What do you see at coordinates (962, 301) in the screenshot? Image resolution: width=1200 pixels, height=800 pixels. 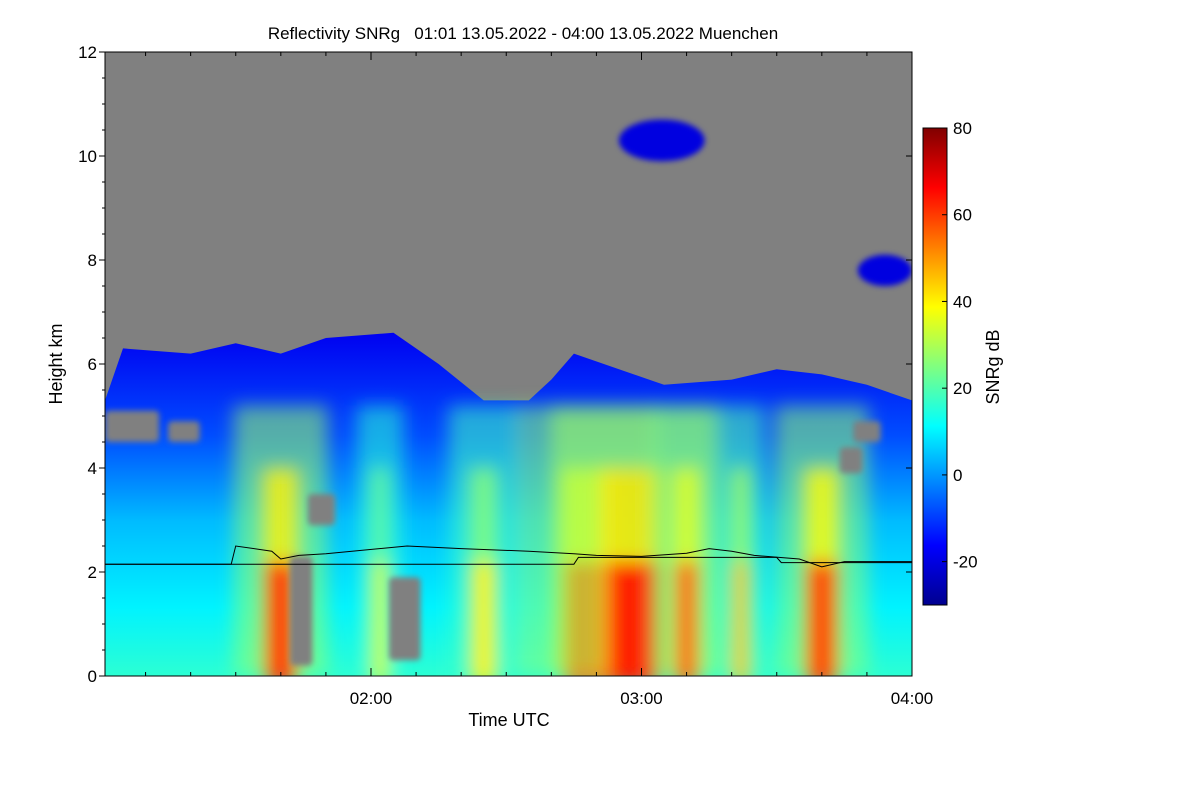 I see `colorbar-tick-label: 40` at bounding box center [962, 301].